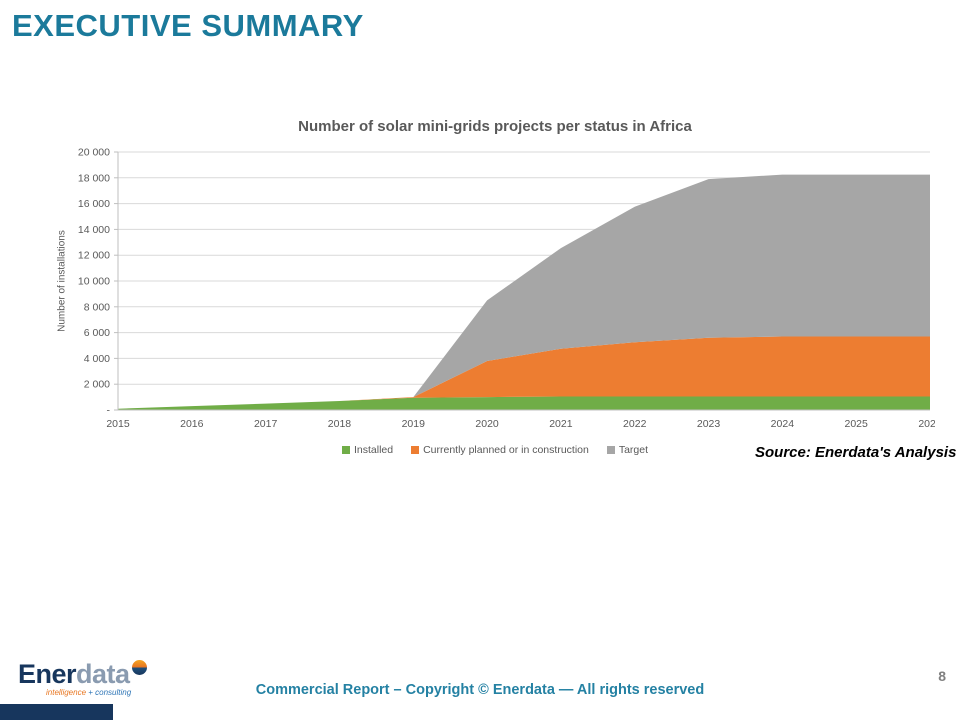  I want to click on legend-item: Currently planned or in construction, so click(500, 450).